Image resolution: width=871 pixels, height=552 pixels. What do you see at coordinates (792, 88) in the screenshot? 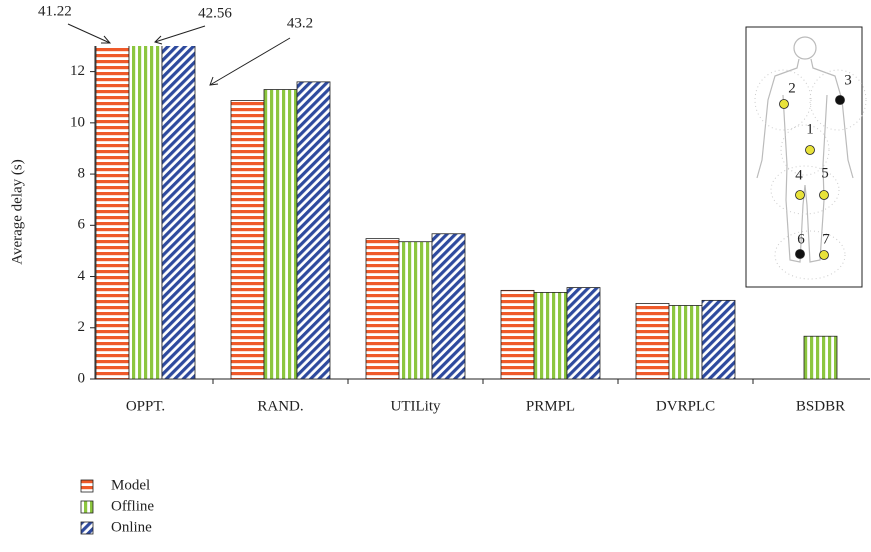
I see `sensor-label: 2` at bounding box center [792, 88].